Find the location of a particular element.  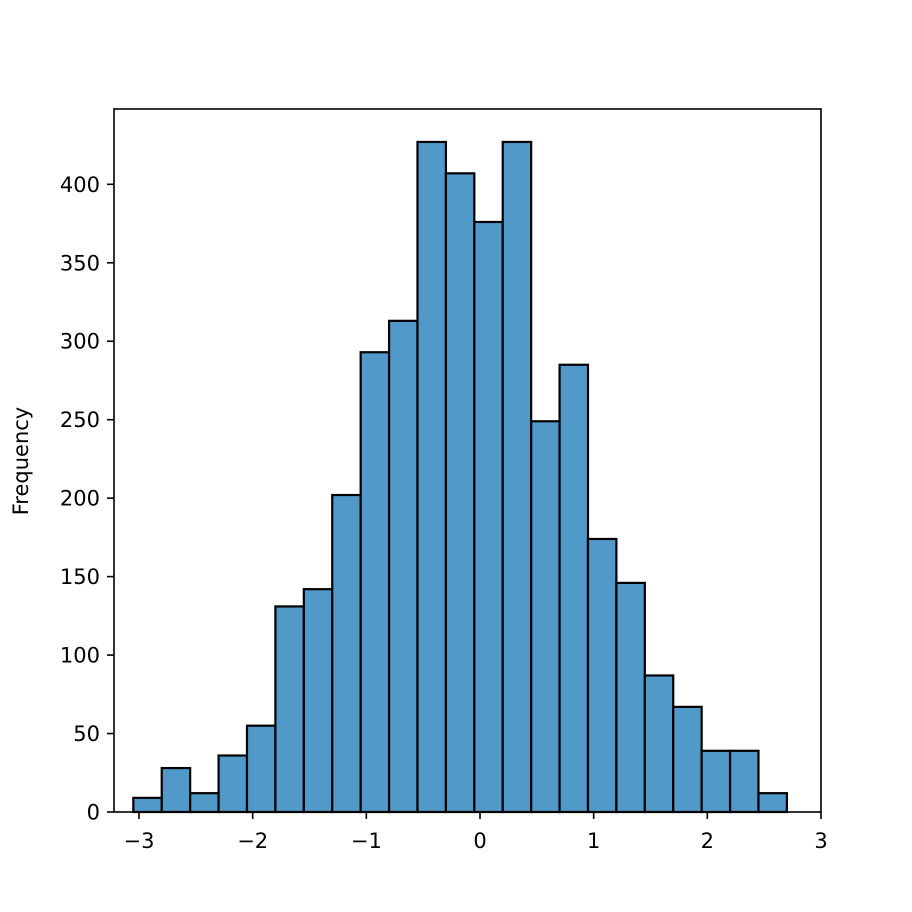

y-tick-label: 50 is located at coordinates (86, 734).